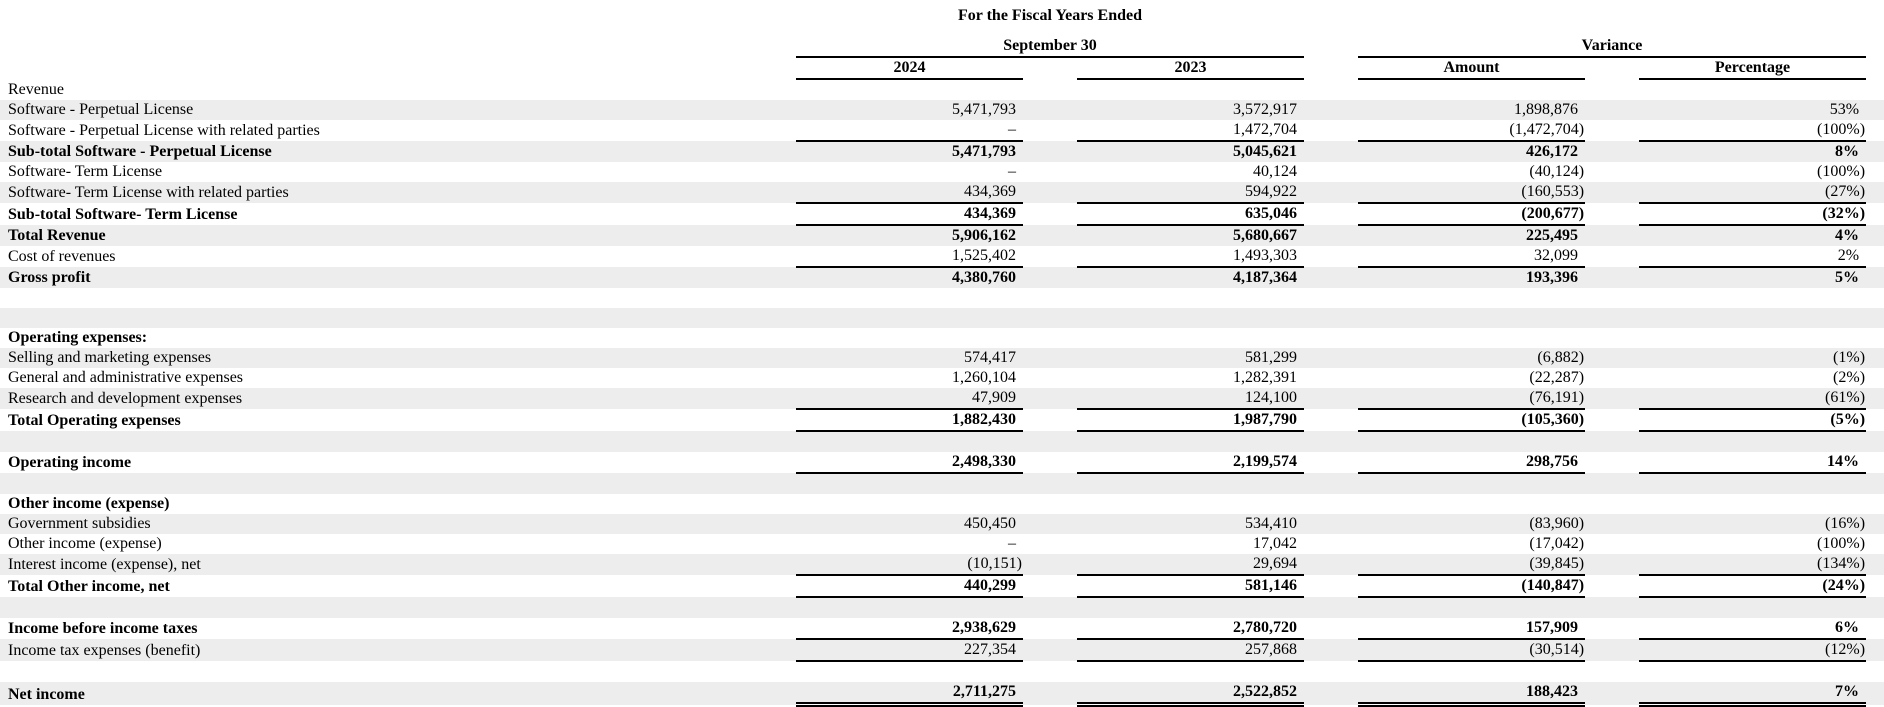 The height and width of the screenshot is (707, 1884). Describe the element at coordinates (1265, 109) in the screenshot. I see `value-text: 3,572,917` at that location.